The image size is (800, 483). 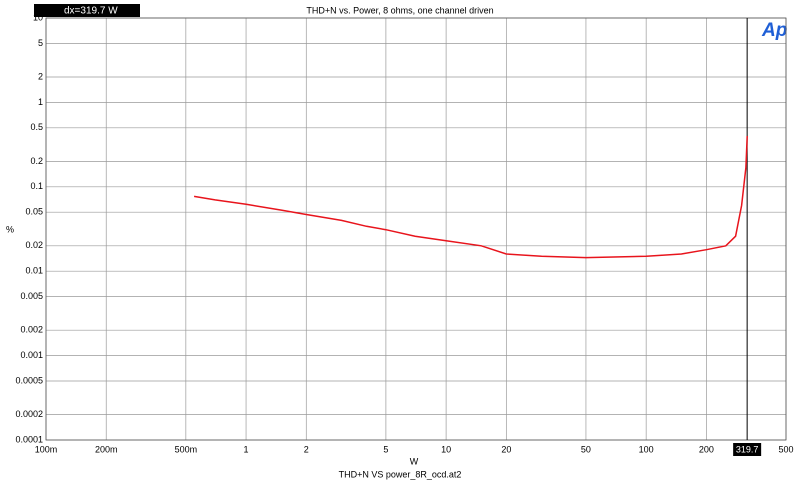 I want to click on y-tick-label: 0.005, so click(x=31, y=296).